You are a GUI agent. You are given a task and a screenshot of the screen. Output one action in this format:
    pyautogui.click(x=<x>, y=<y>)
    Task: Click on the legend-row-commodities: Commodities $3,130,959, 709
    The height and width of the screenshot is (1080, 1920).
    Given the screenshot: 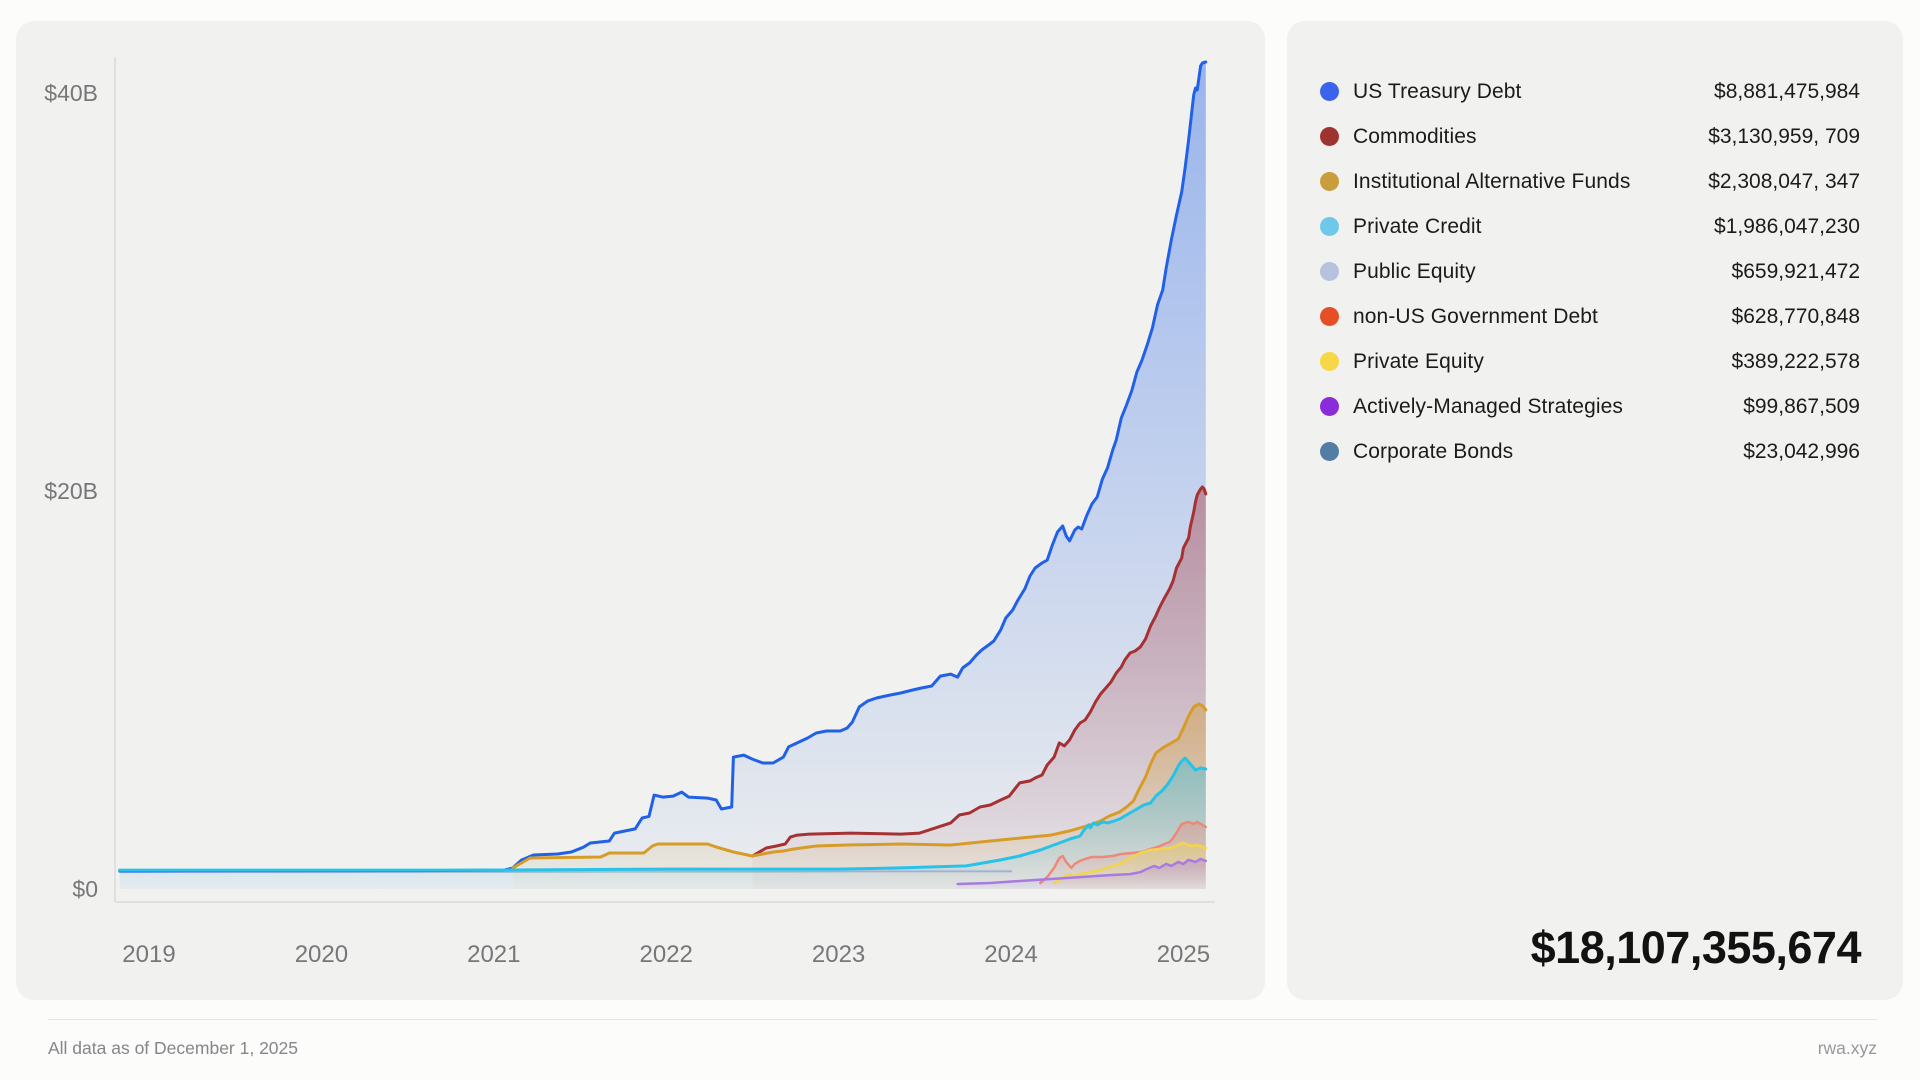 What is the action you would take?
    pyautogui.click(x=1590, y=136)
    